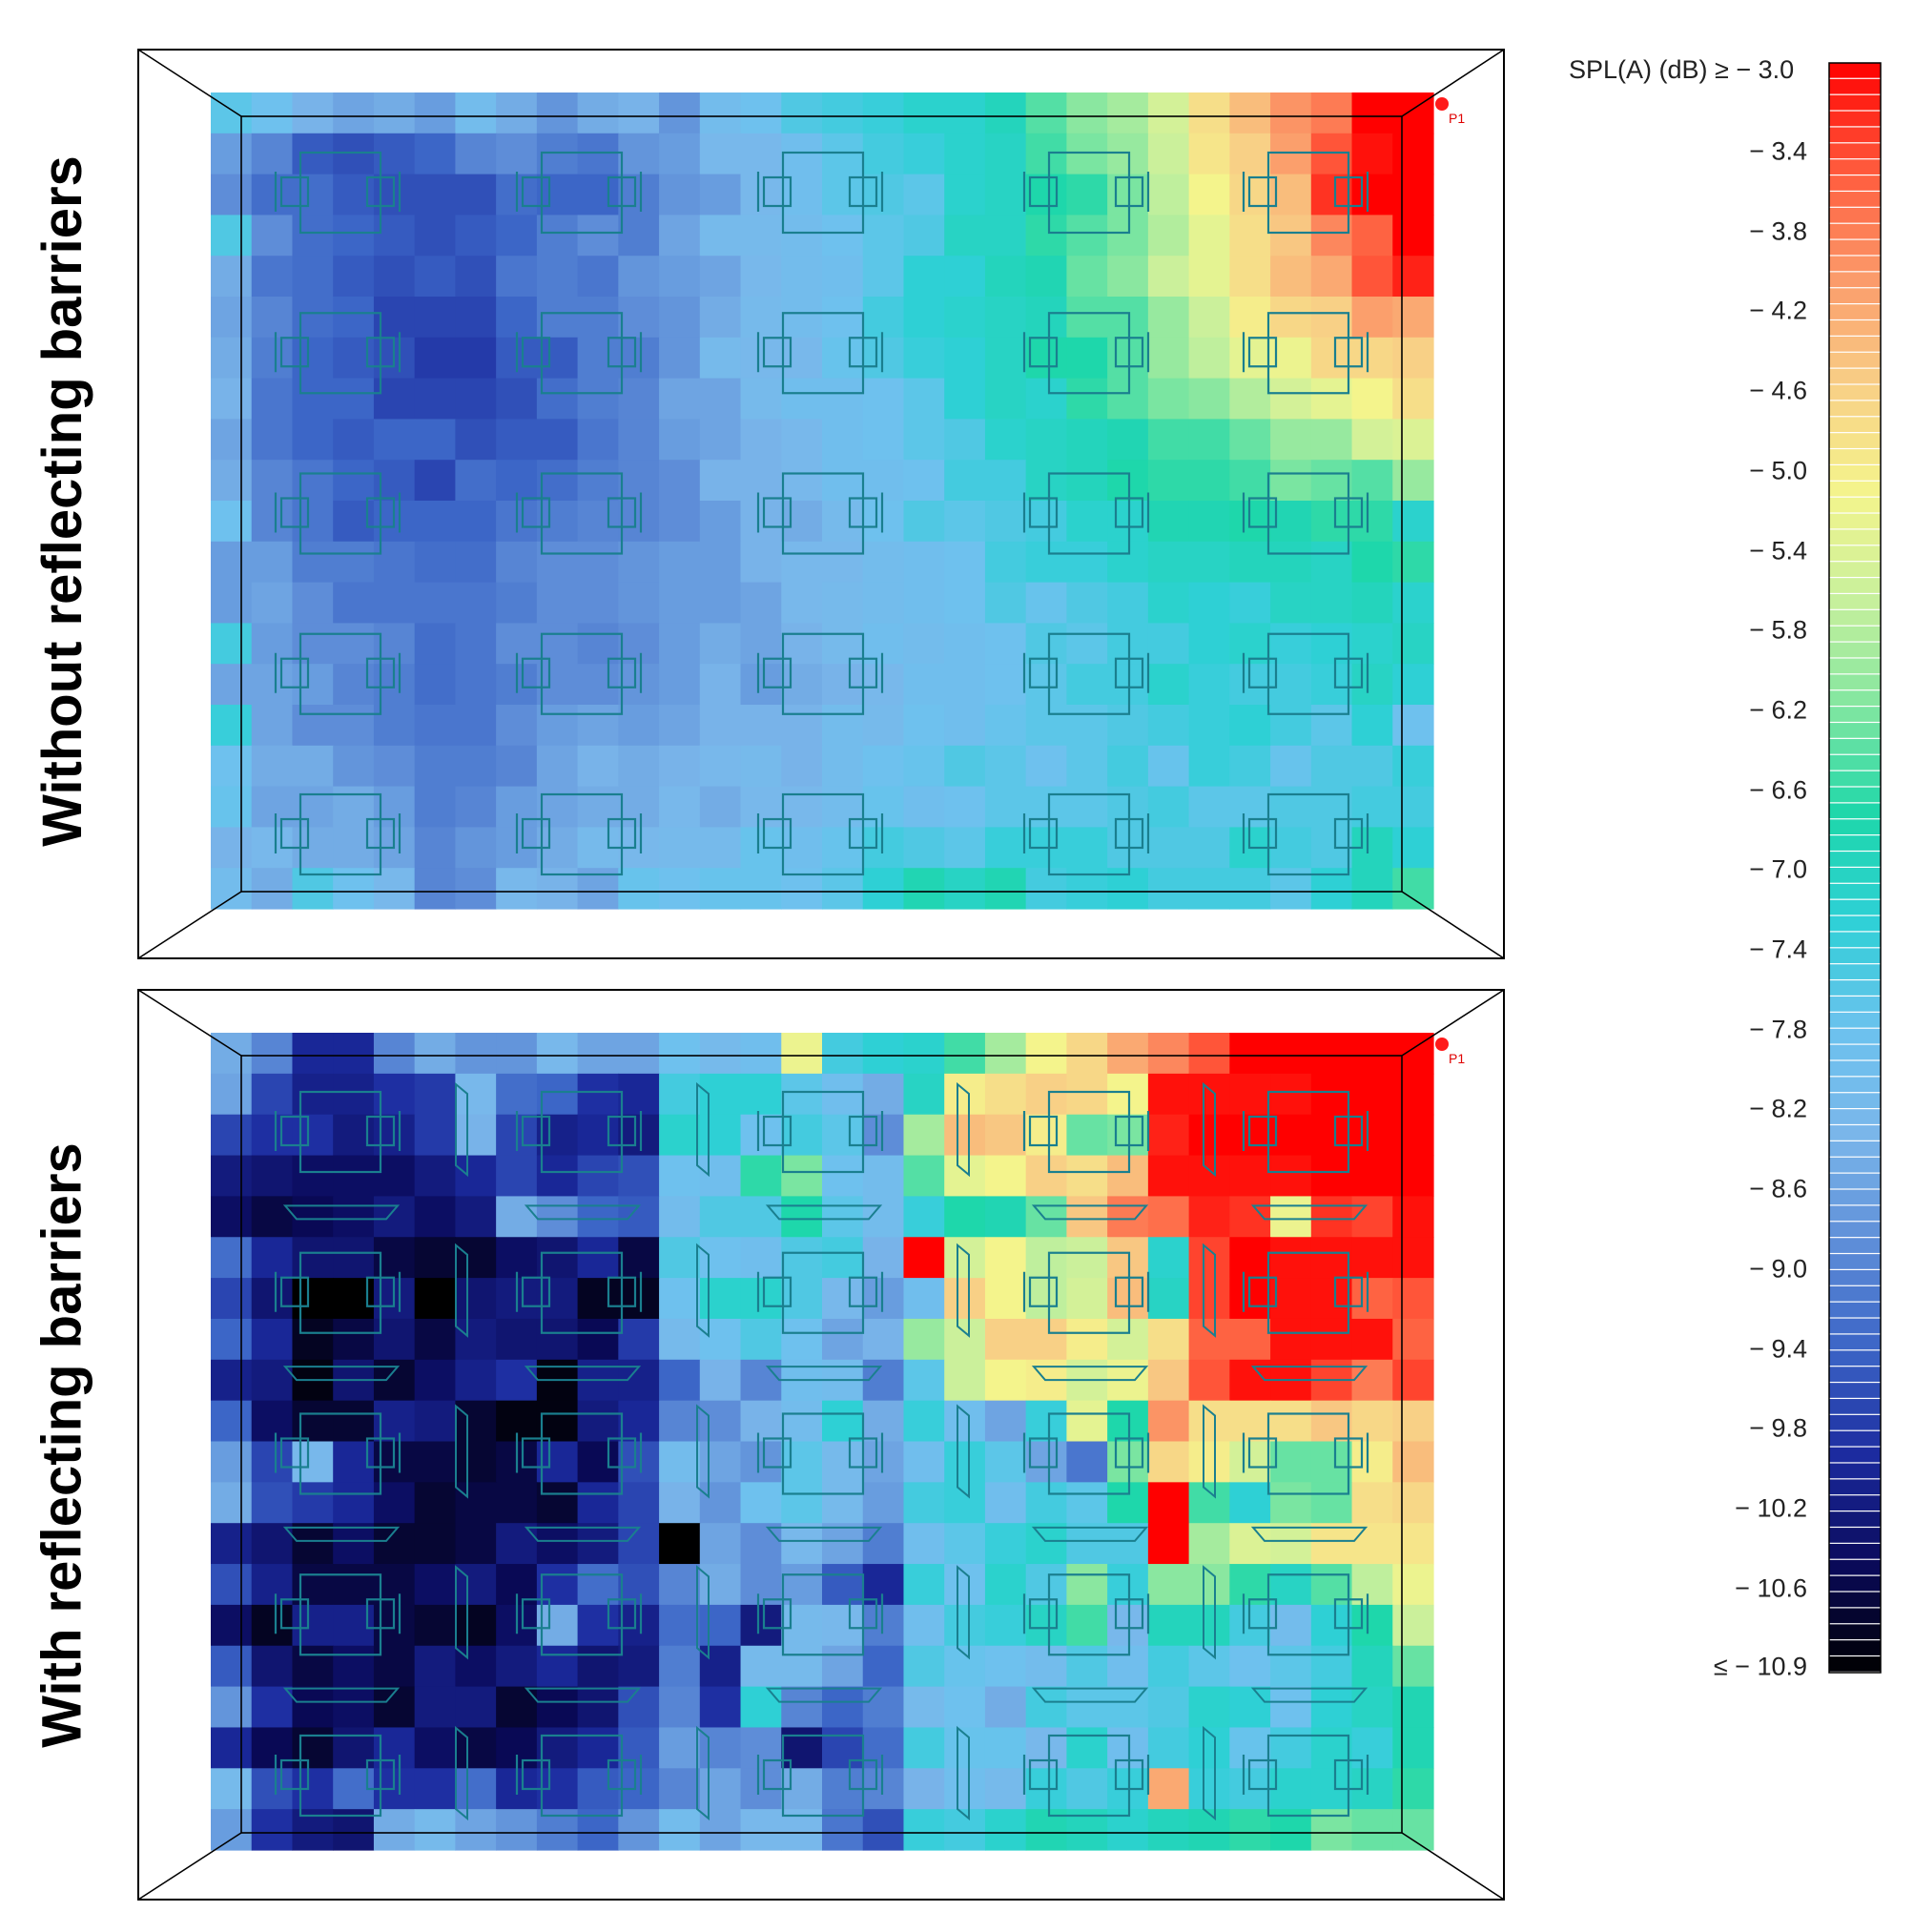 Image resolution: width=1914 pixels, height=1932 pixels. What do you see at coordinates (703, 1773) in the screenshot?
I see `barrier-vertical` at bounding box center [703, 1773].